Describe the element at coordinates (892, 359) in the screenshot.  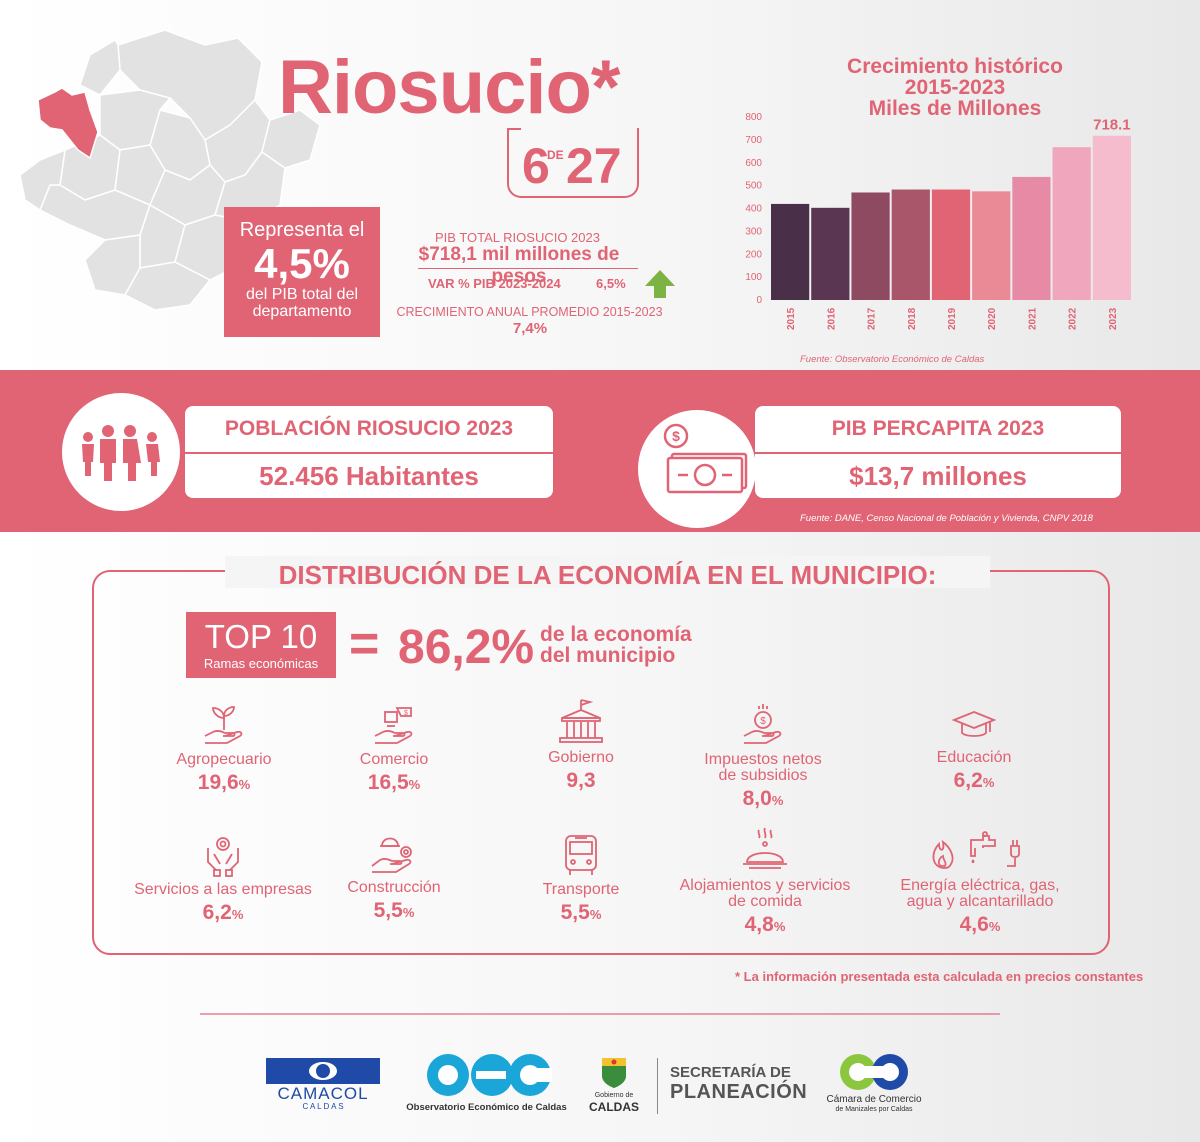
I see `chart-source: Fuente: Observatorio Económico de Caldas` at that location.